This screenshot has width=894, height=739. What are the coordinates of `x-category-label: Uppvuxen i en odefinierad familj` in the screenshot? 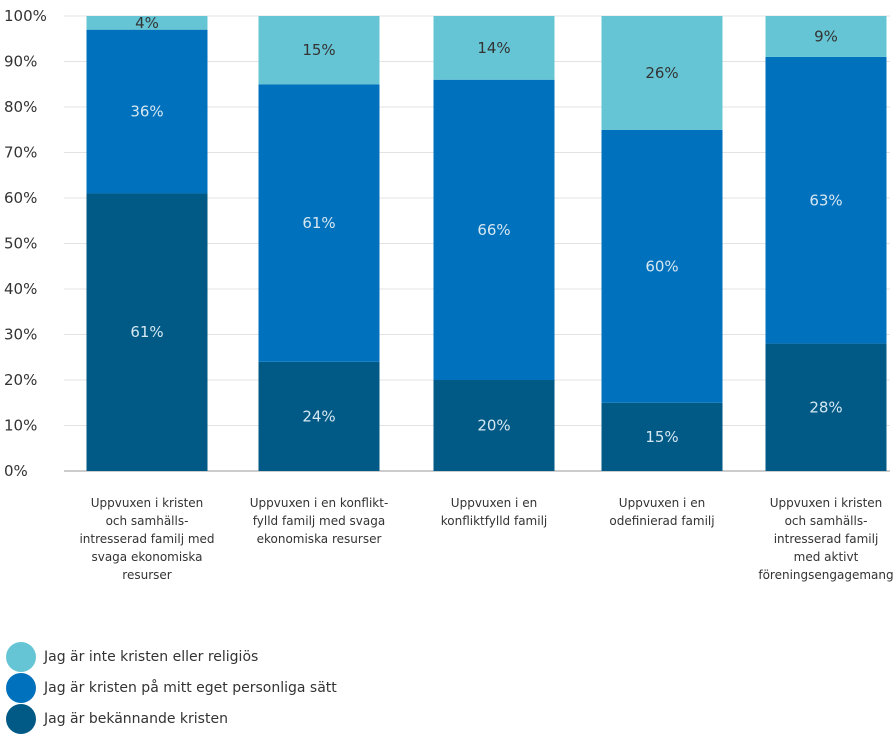 It's located at (661, 512).